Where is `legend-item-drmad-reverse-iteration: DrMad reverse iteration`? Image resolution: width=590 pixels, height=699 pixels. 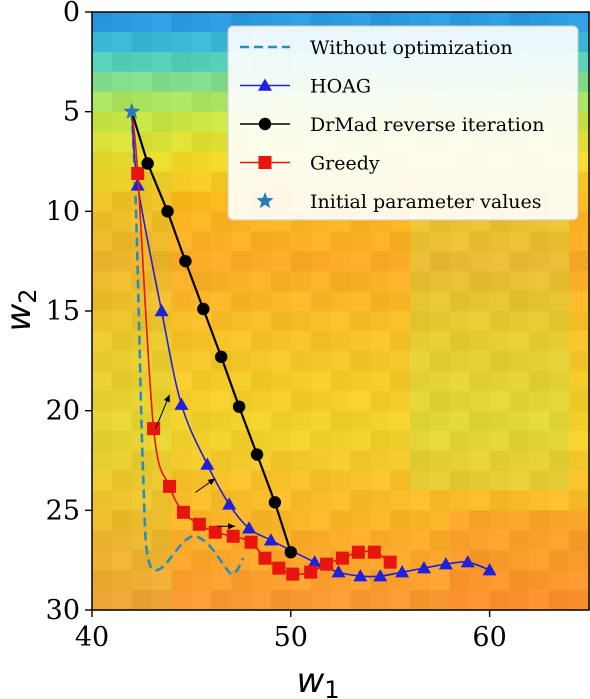
legend-item-drmad-reverse-iteration: DrMad reverse iteration is located at coordinates (392, 125).